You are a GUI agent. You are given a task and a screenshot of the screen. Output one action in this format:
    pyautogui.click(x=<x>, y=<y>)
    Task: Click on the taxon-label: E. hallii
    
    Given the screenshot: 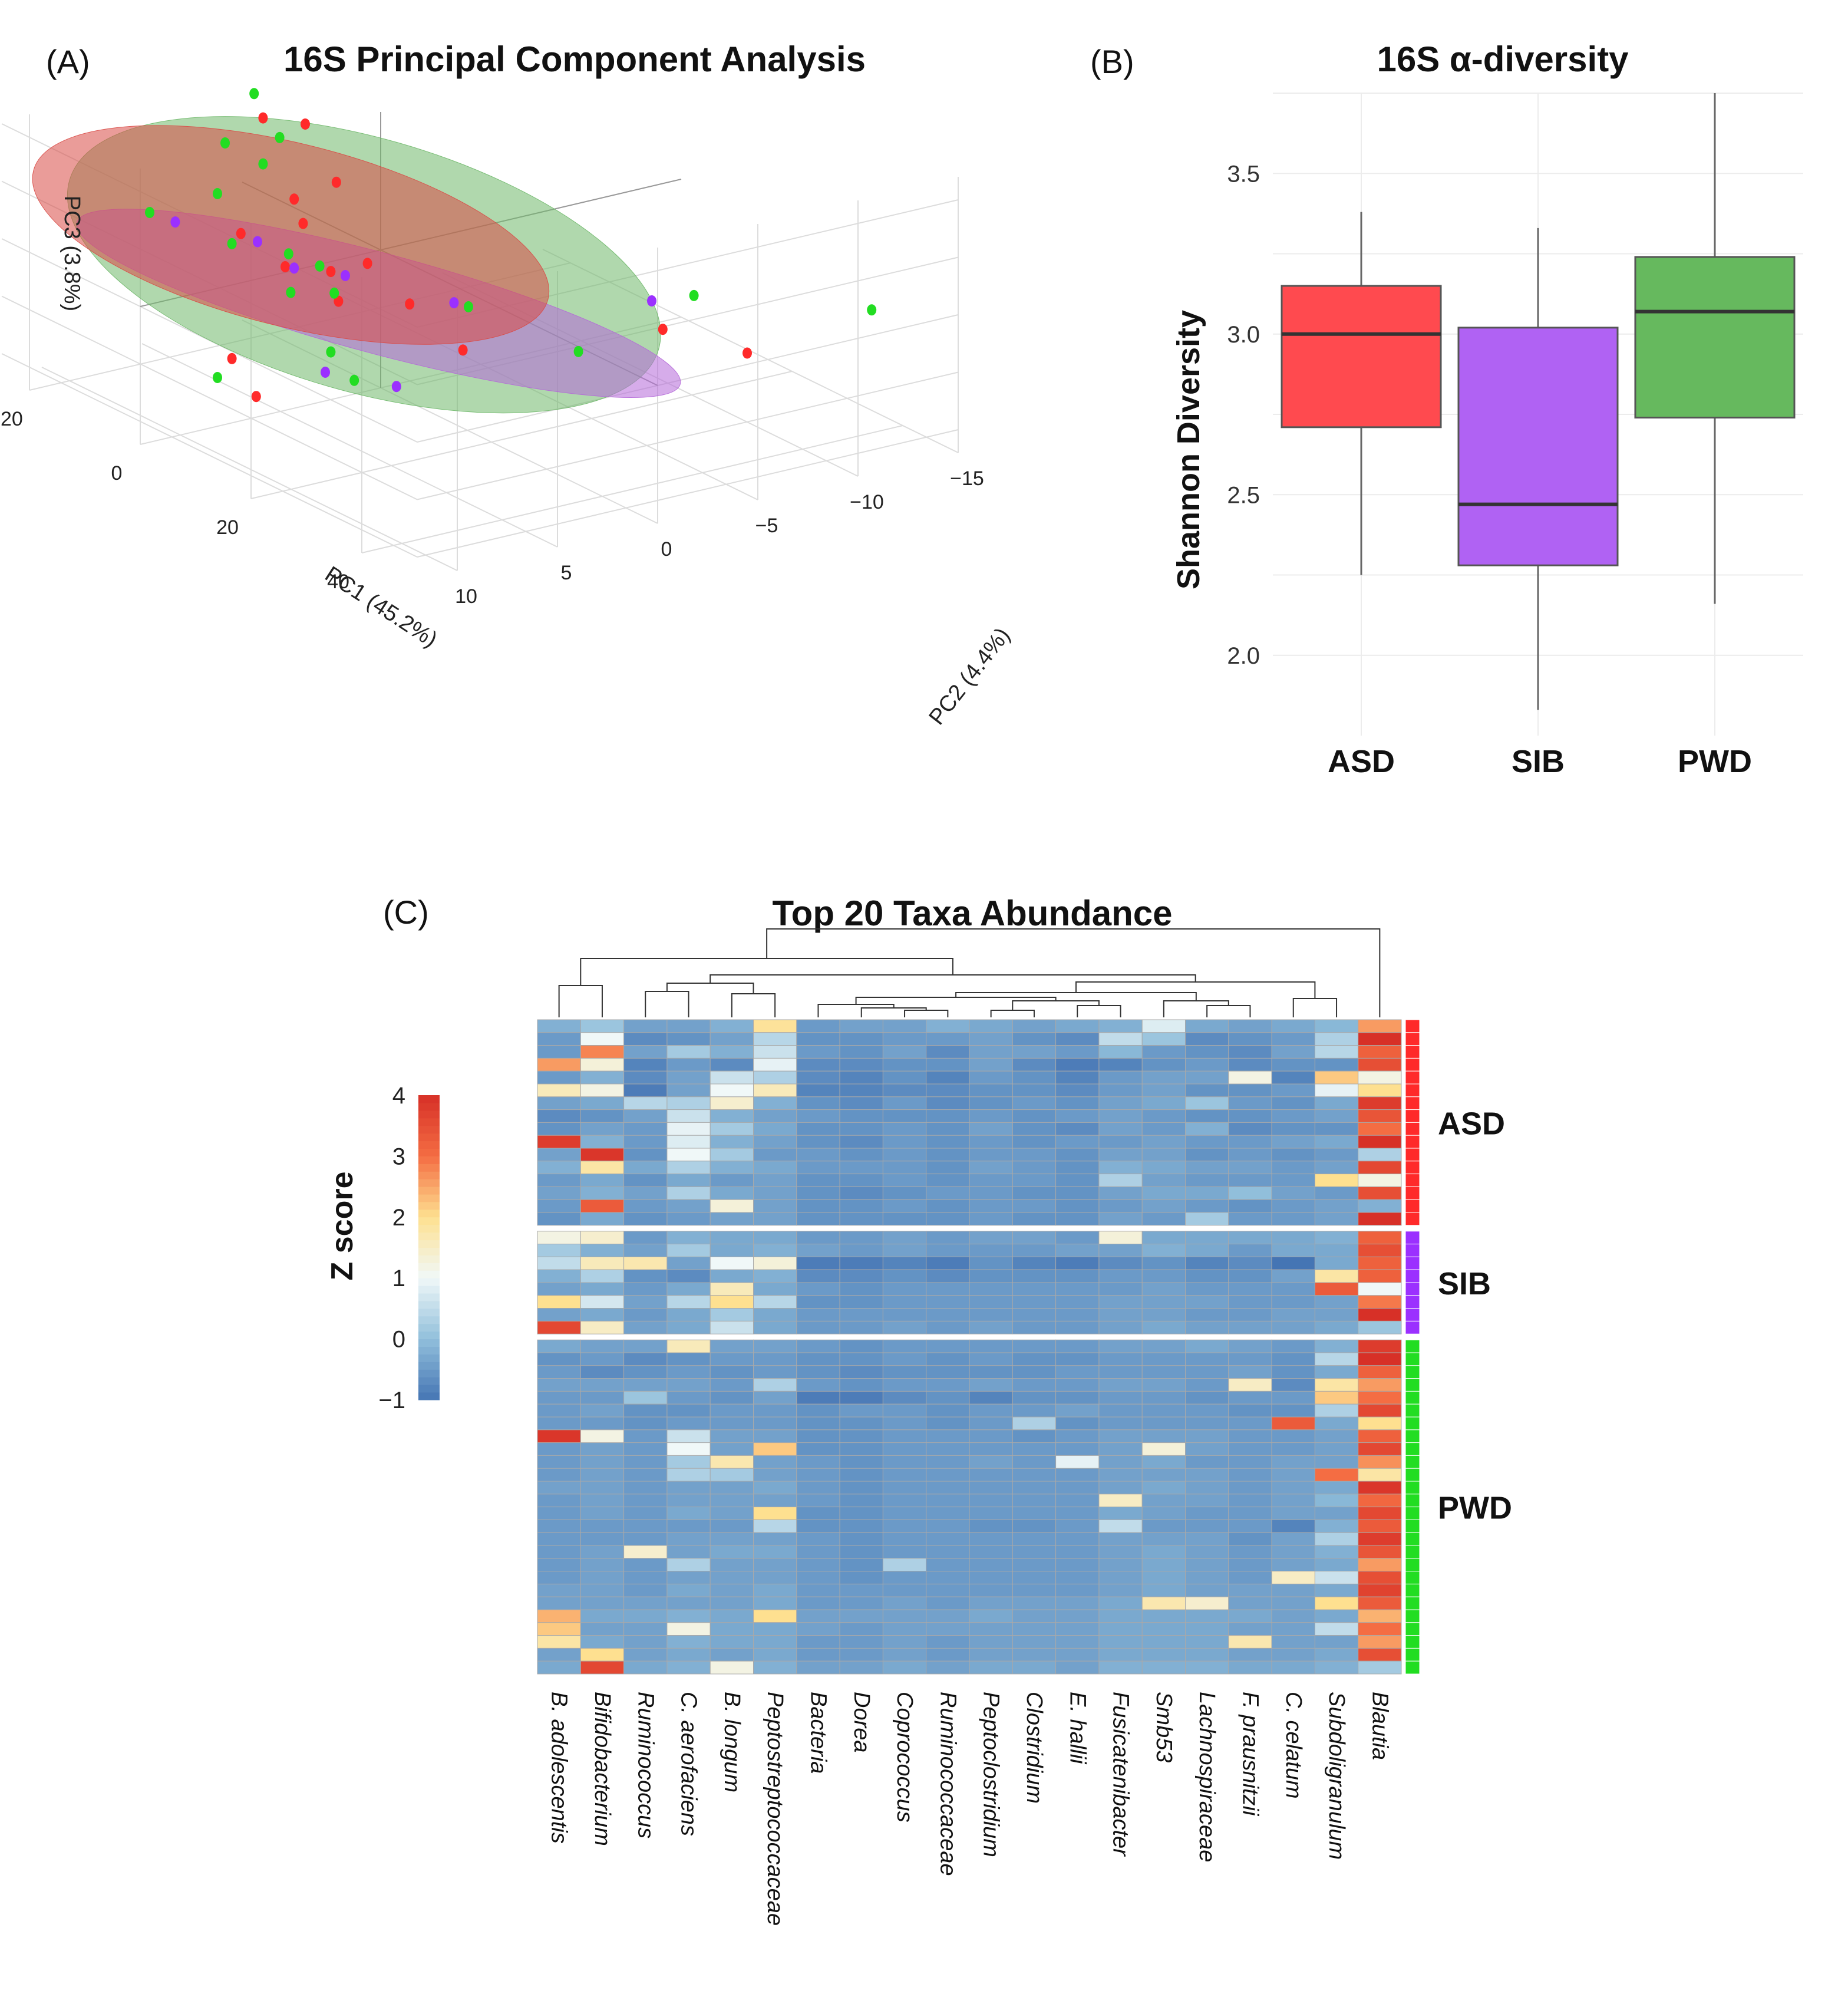 What is the action you would take?
    pyautogui.click(x=1077, y=1729)
    